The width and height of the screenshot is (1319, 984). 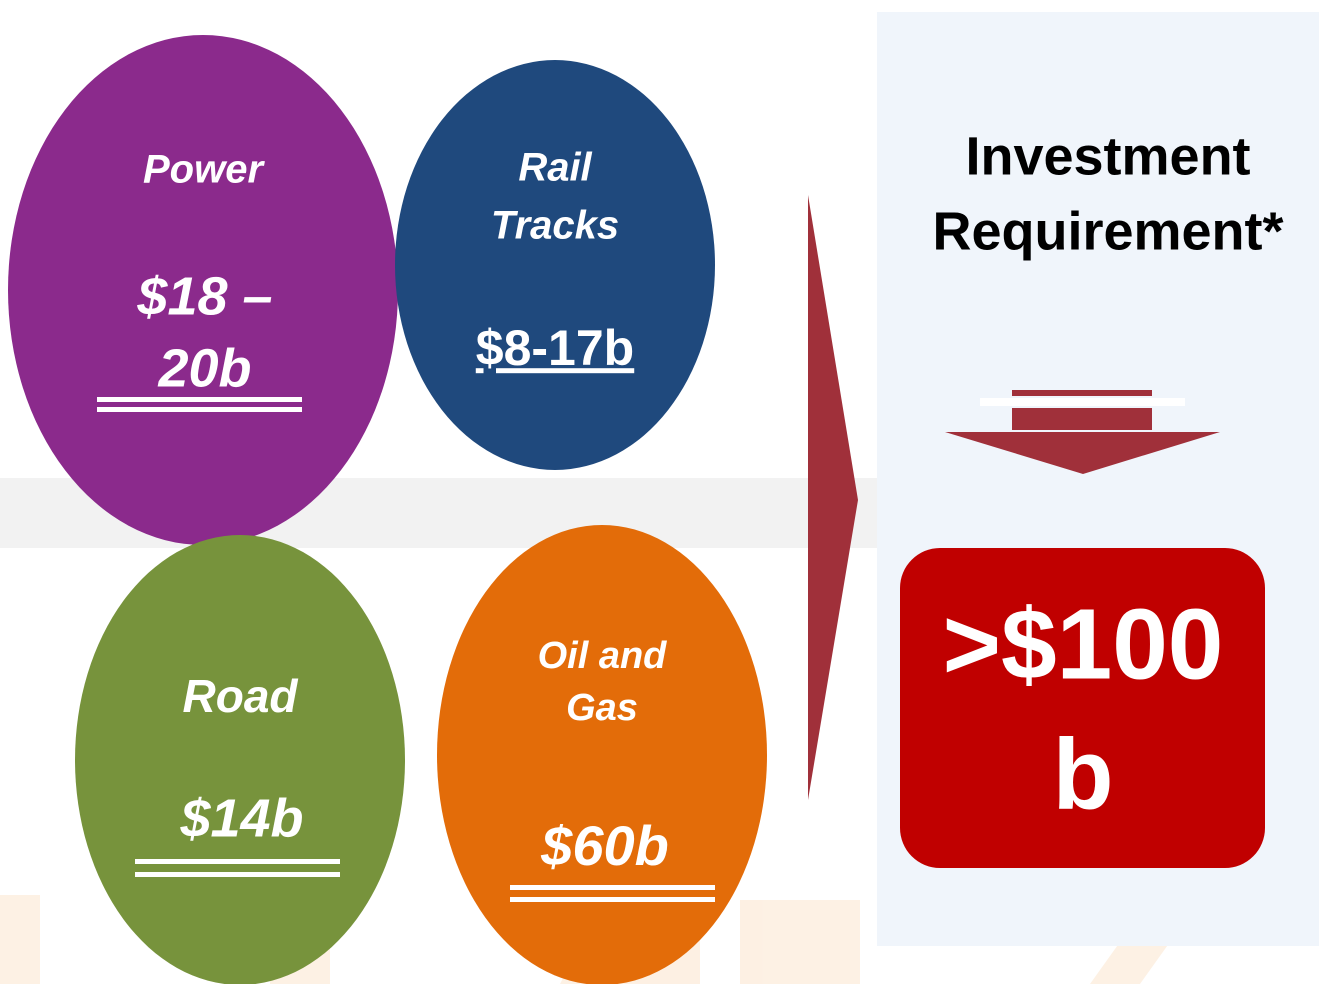 I want to click on summary-title: Requirement*, so click(x=1107, y=231).